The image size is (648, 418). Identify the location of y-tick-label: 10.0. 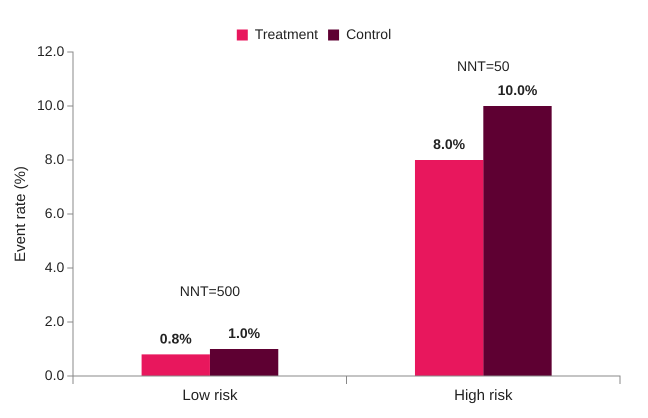
(50, 104).